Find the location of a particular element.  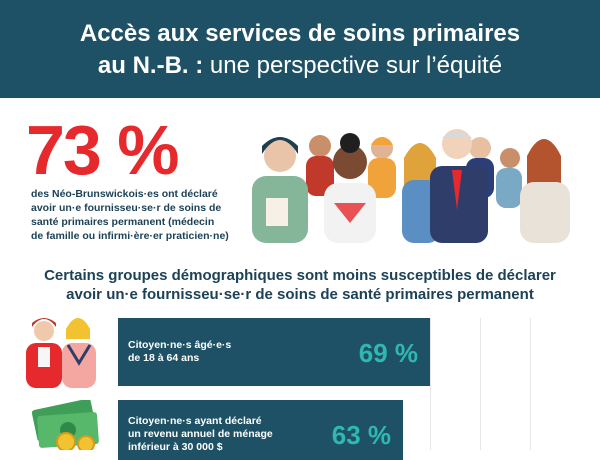

page-title-line2: au N.-B. : une perspective sur l’équité is located at coordinates (300, 66).